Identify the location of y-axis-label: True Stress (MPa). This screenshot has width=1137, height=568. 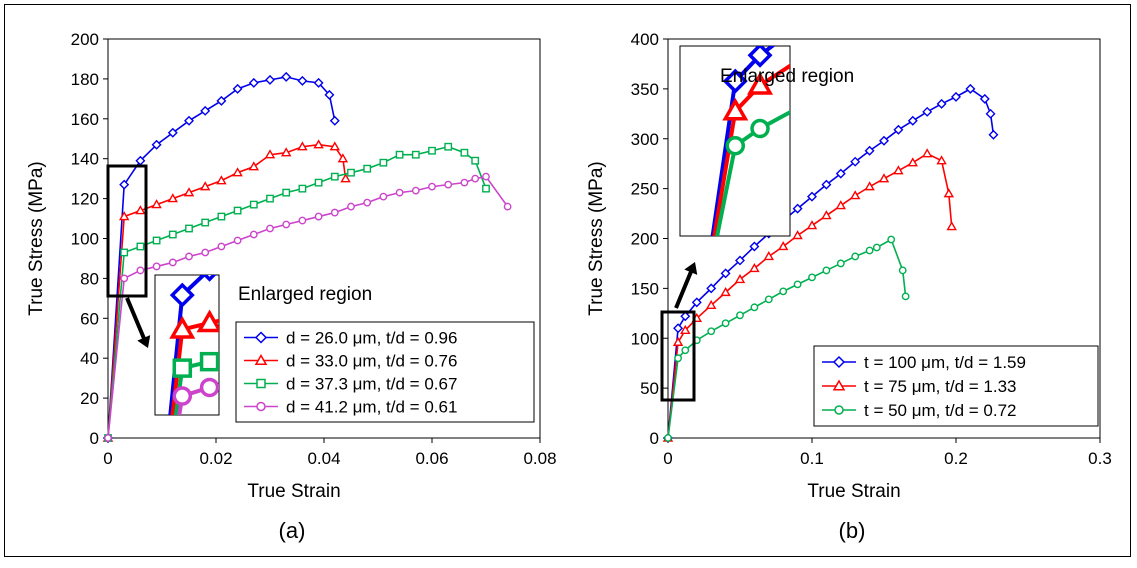
(36, 238).